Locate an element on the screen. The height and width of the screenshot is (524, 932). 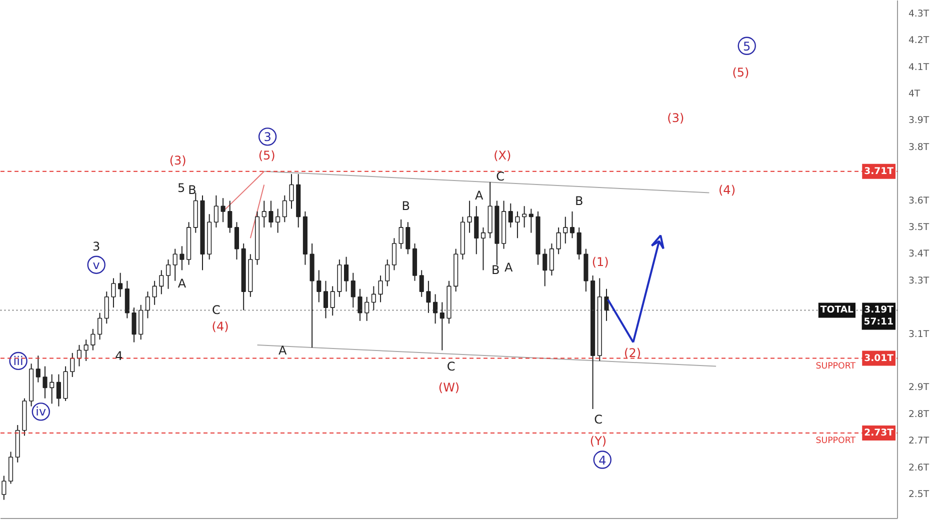
annotation: 2.73T is located at coordinates (879, 433).